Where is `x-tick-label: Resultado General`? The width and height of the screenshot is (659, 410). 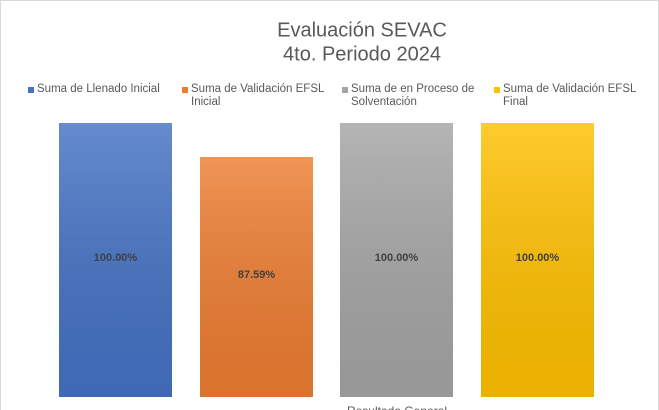 x-tick-label: Resultado General is located at coordinates (397, 407).